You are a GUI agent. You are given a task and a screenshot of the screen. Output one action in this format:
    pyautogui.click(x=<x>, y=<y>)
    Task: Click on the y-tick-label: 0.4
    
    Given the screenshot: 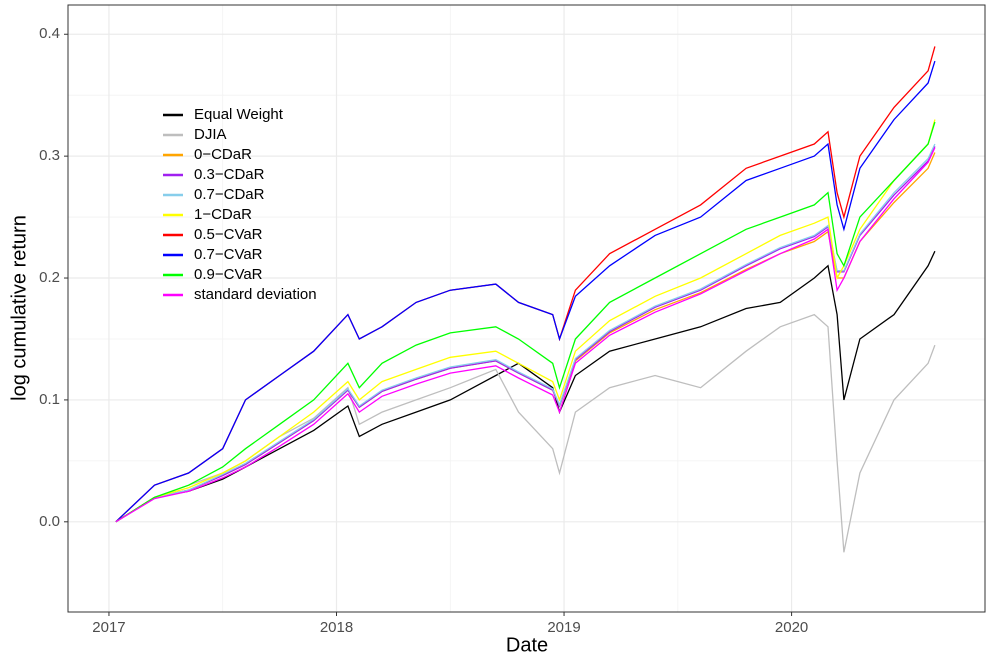 What is the action you would take?
    pyautogui.click(x=49, y=33)
    